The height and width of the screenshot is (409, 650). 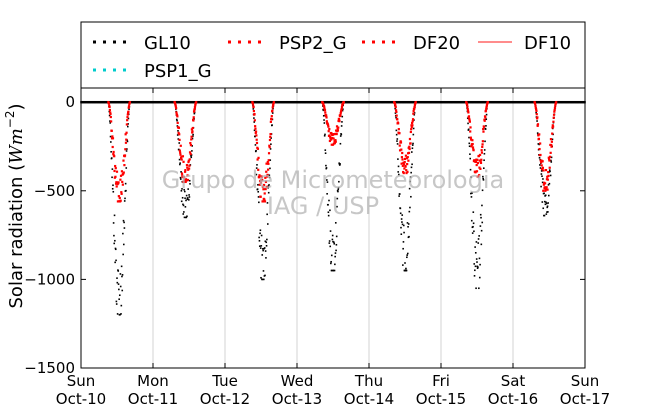 I want to click on x-tick-weekday: Fri, so click(x=441, y=381).